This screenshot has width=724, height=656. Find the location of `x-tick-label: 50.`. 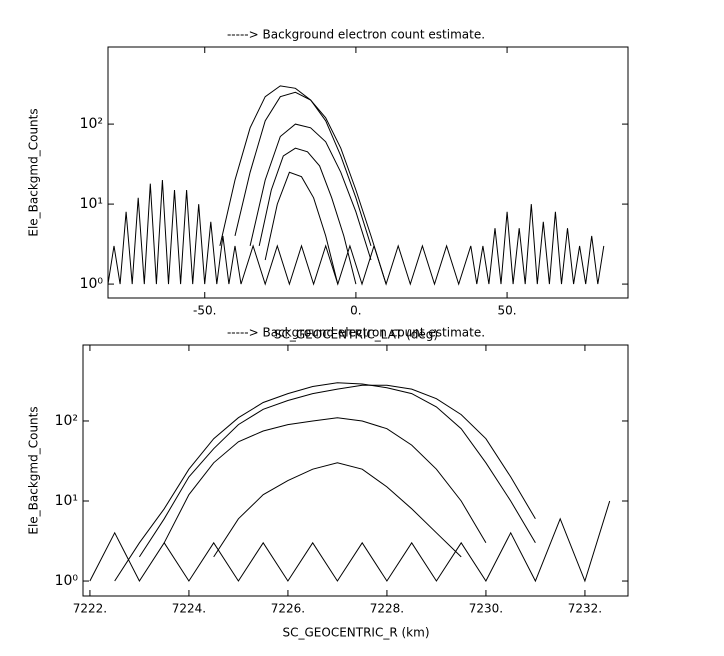

x-tick-label: 50. is located at coordinates (507, 311).